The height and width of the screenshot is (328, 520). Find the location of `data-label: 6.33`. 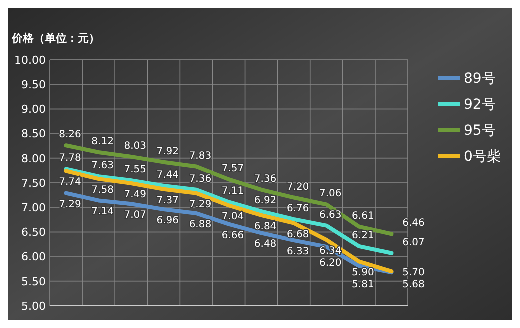

data-label: 6.33 is located at coordinates (298, 252).